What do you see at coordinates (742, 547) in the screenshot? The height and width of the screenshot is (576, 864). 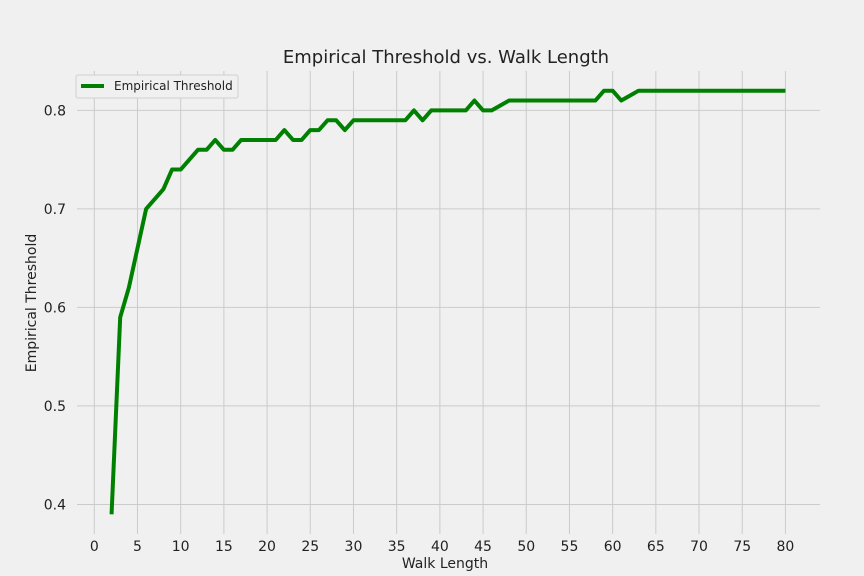 I see `x-tick-label: 75` at bounding box center [742, 547].